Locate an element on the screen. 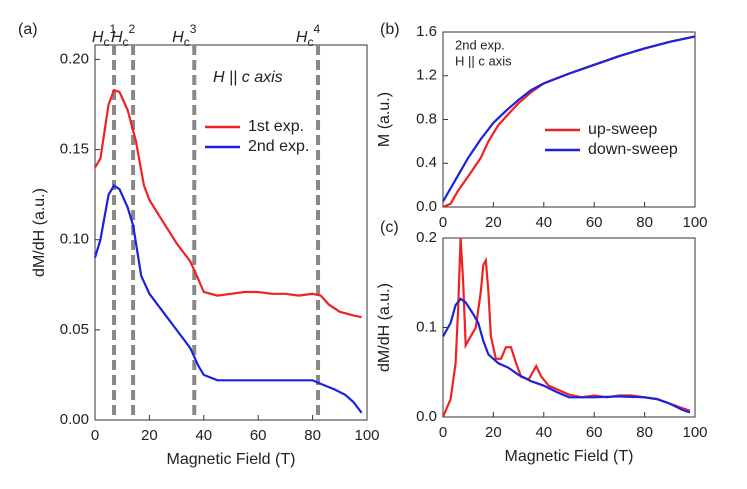  y-tick-label: 1.6 is located at coordinates (426, 31).